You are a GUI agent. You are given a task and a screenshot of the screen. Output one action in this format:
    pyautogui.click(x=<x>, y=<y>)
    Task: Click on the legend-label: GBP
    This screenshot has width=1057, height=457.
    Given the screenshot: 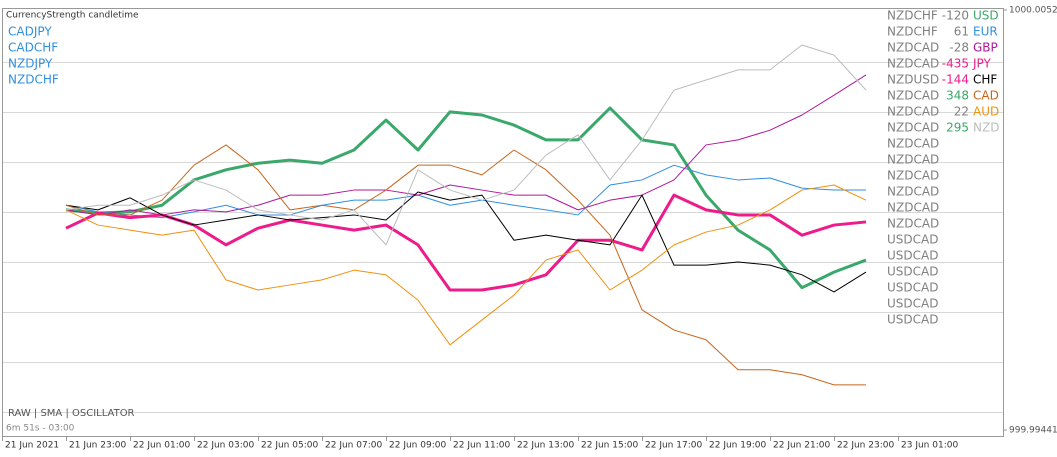 What is the action you would take?
    pyautogui.click(x=985, y=48)
    